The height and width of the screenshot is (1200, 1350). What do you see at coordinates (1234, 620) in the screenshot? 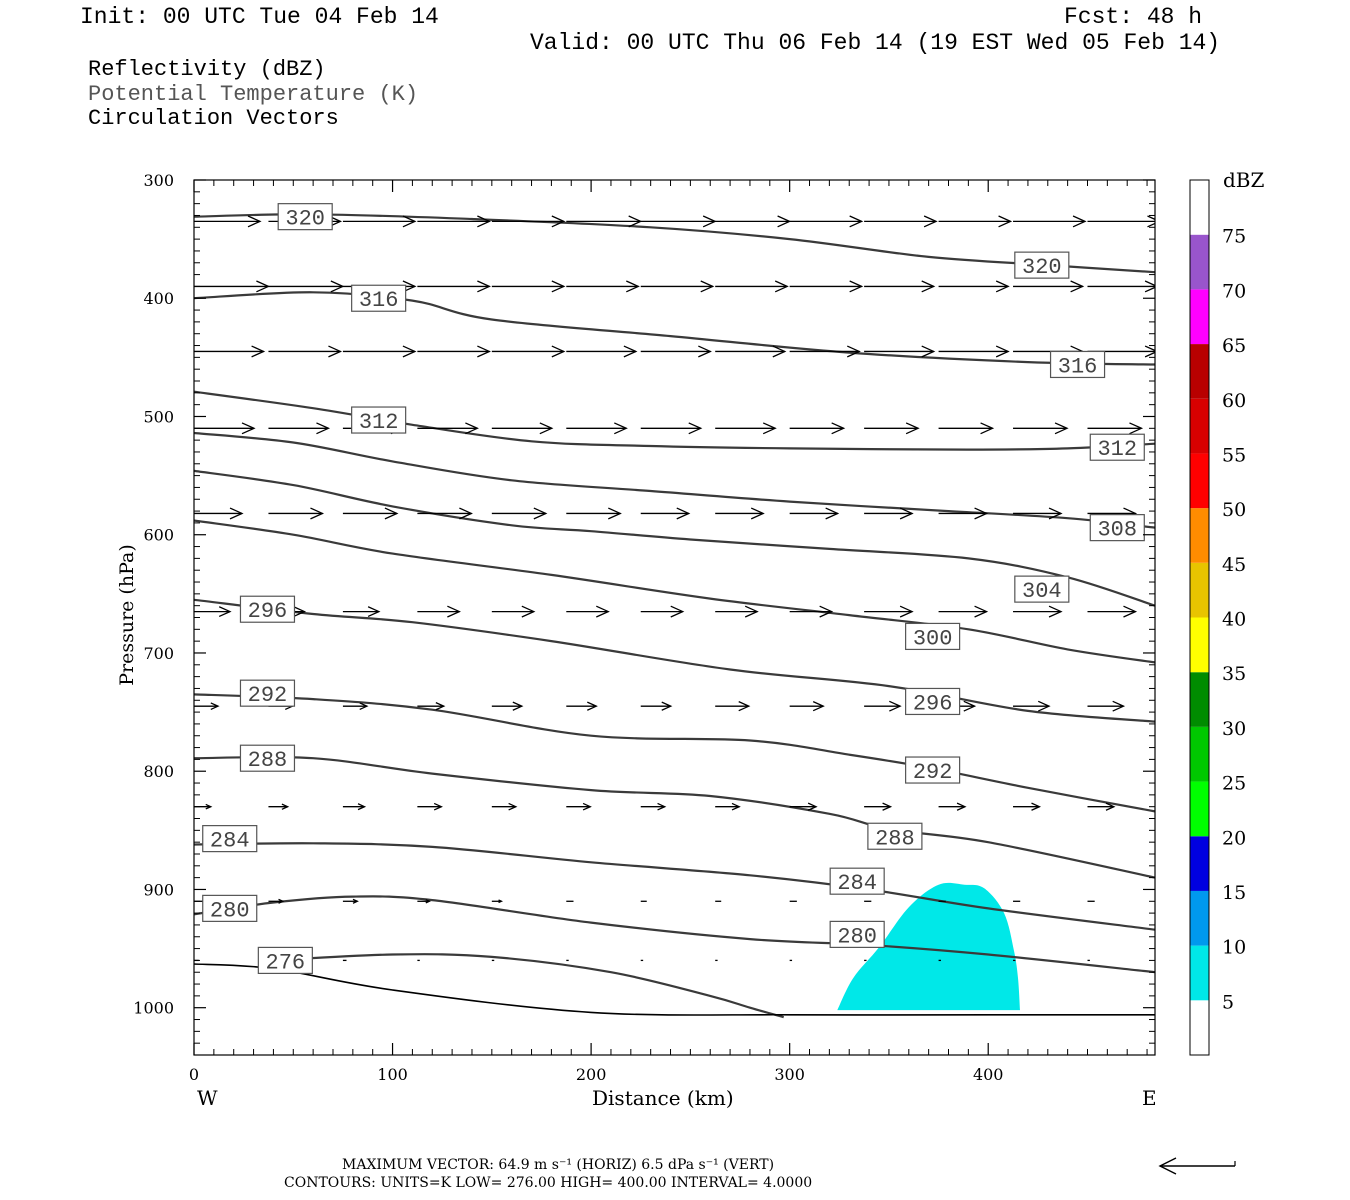
I see `colorbar-label: 40` at bounding box center [1234, 620].